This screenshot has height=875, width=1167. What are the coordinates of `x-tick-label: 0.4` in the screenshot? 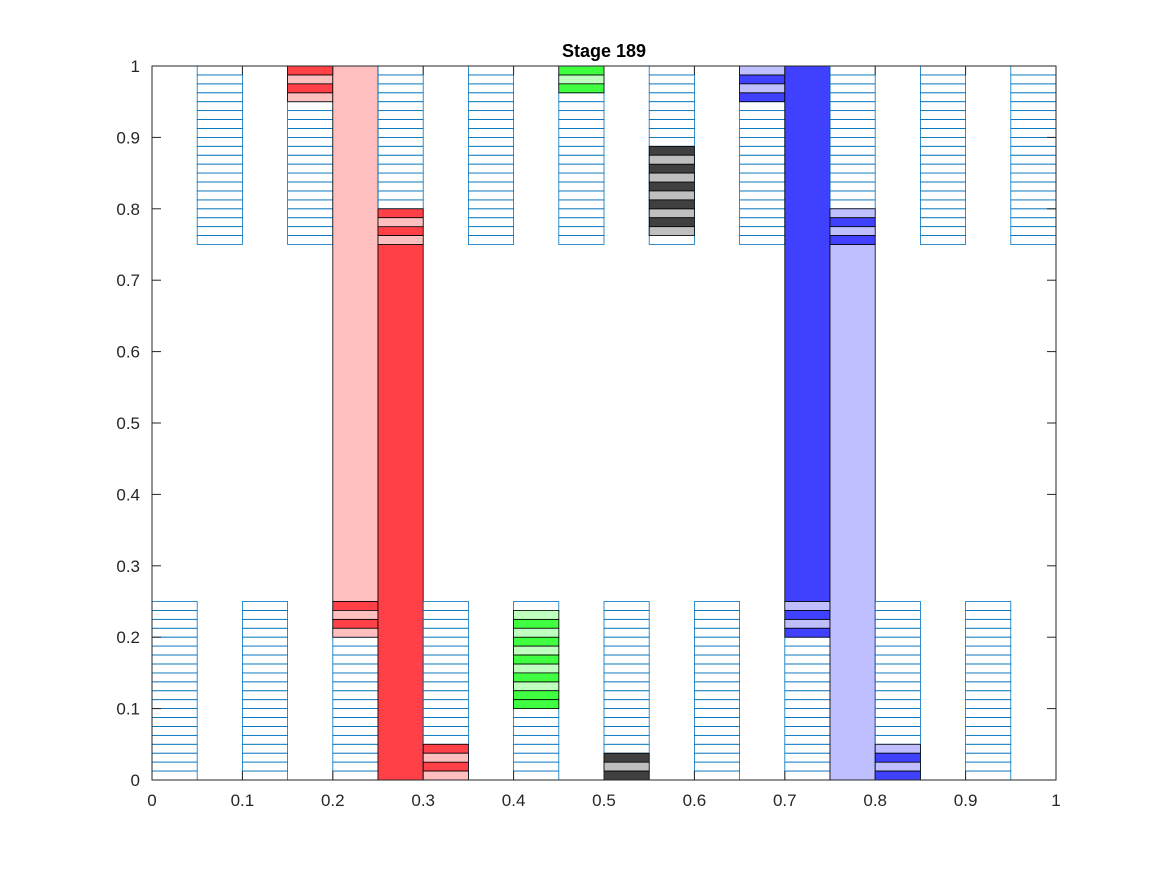 It's located at (514, 800).